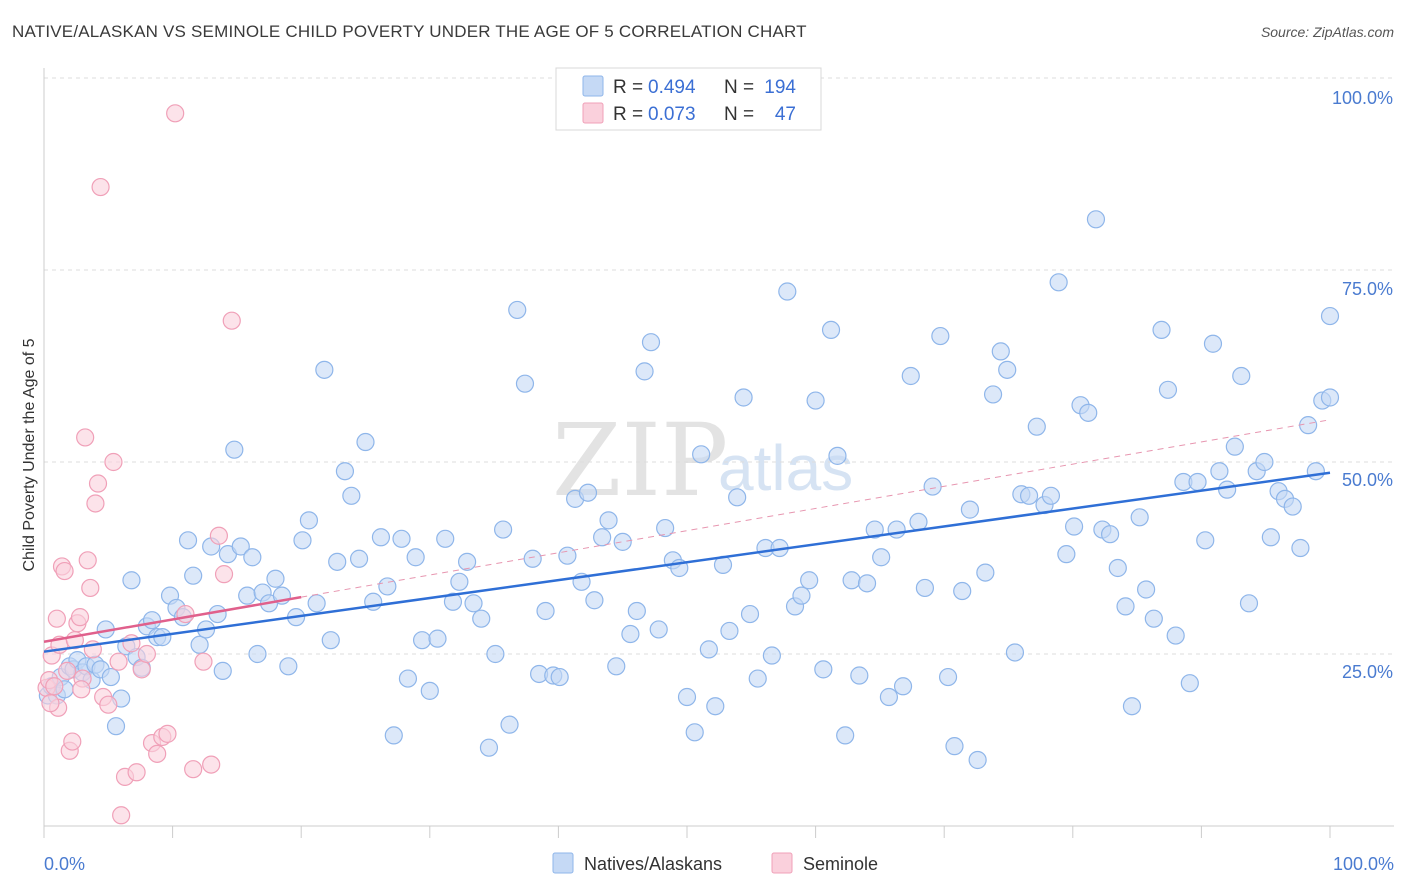 The image size is (1406, 892). What do you see at coordinates (739, 87) in the screenshot?
I see `stats-n-label-natives: N =` at bounding box center [739, 87].